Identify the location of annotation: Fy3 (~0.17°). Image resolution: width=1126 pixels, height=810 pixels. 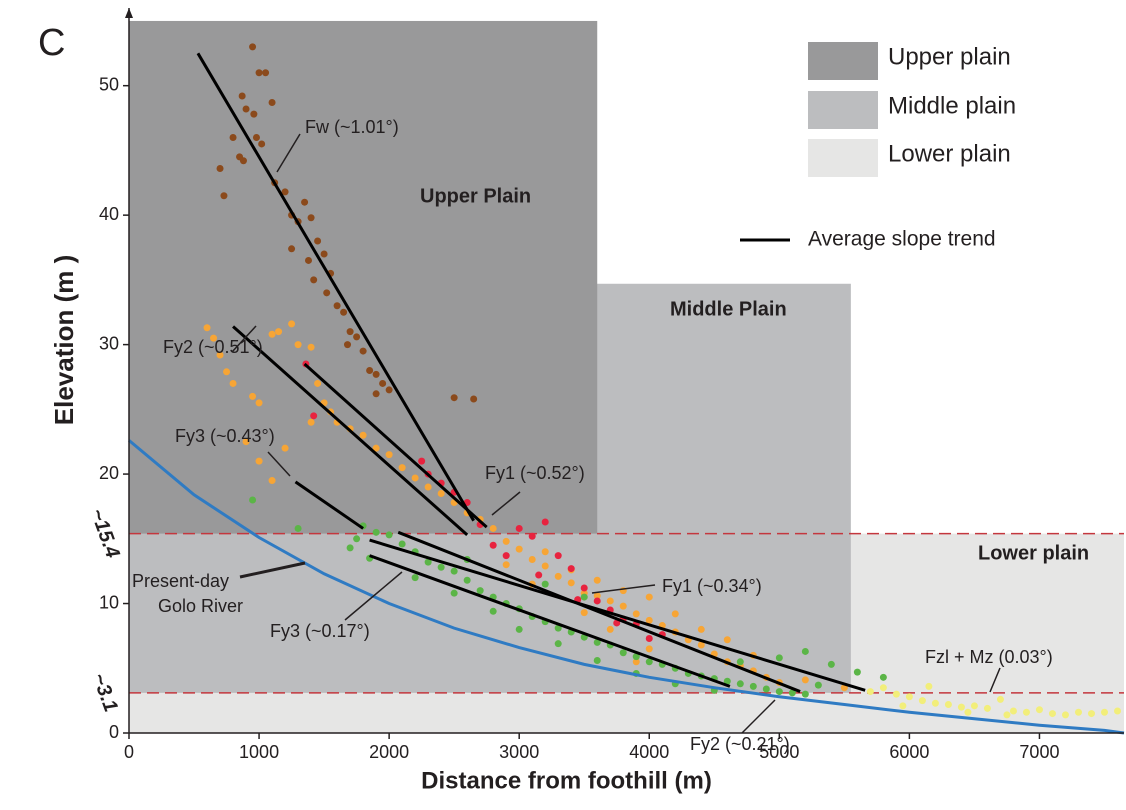
(320, 631).